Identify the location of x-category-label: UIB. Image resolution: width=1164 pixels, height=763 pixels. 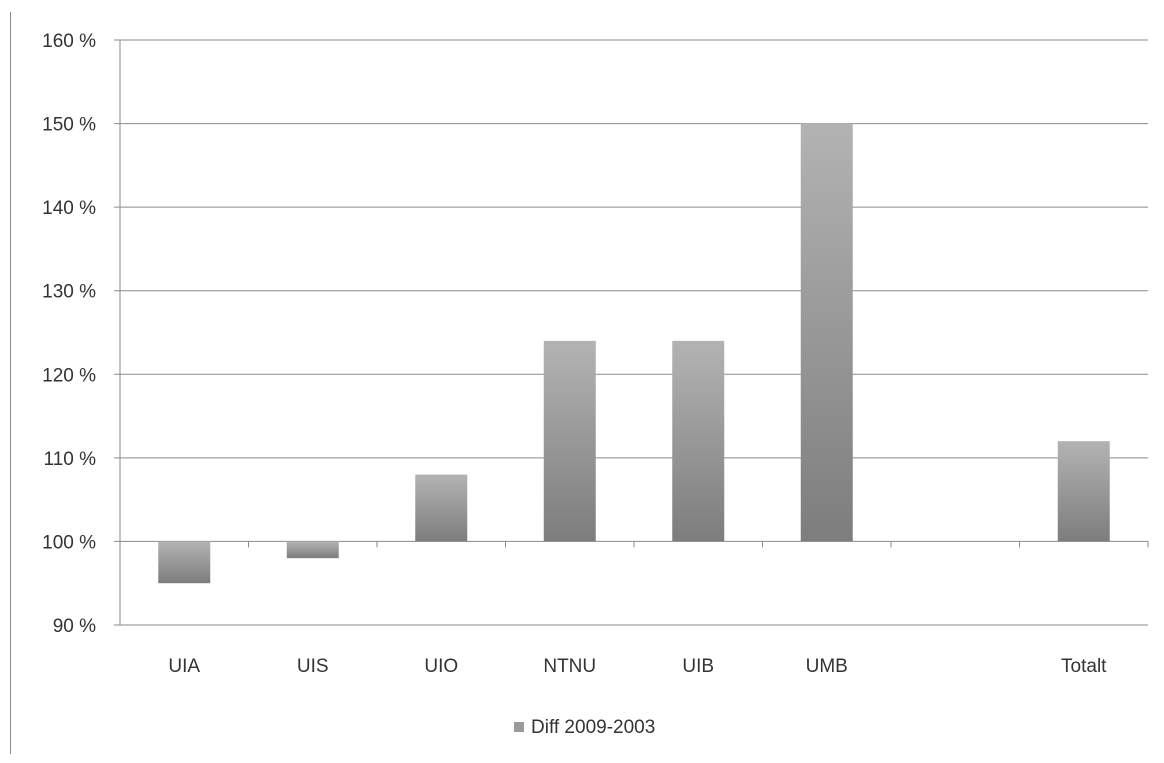
(698, 666).